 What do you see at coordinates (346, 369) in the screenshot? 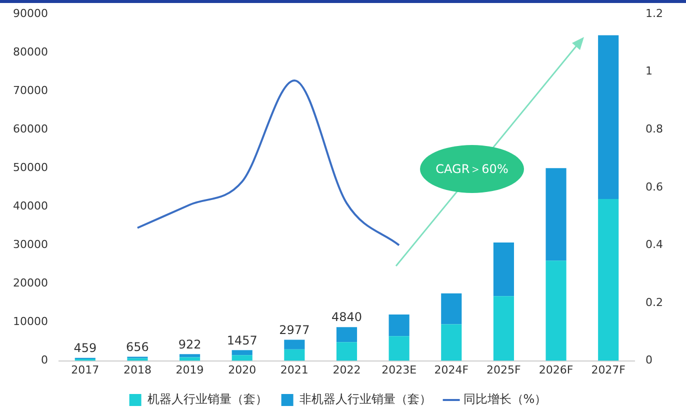
I see `x-tick-label: 2022` at bounding box center [346, 369].